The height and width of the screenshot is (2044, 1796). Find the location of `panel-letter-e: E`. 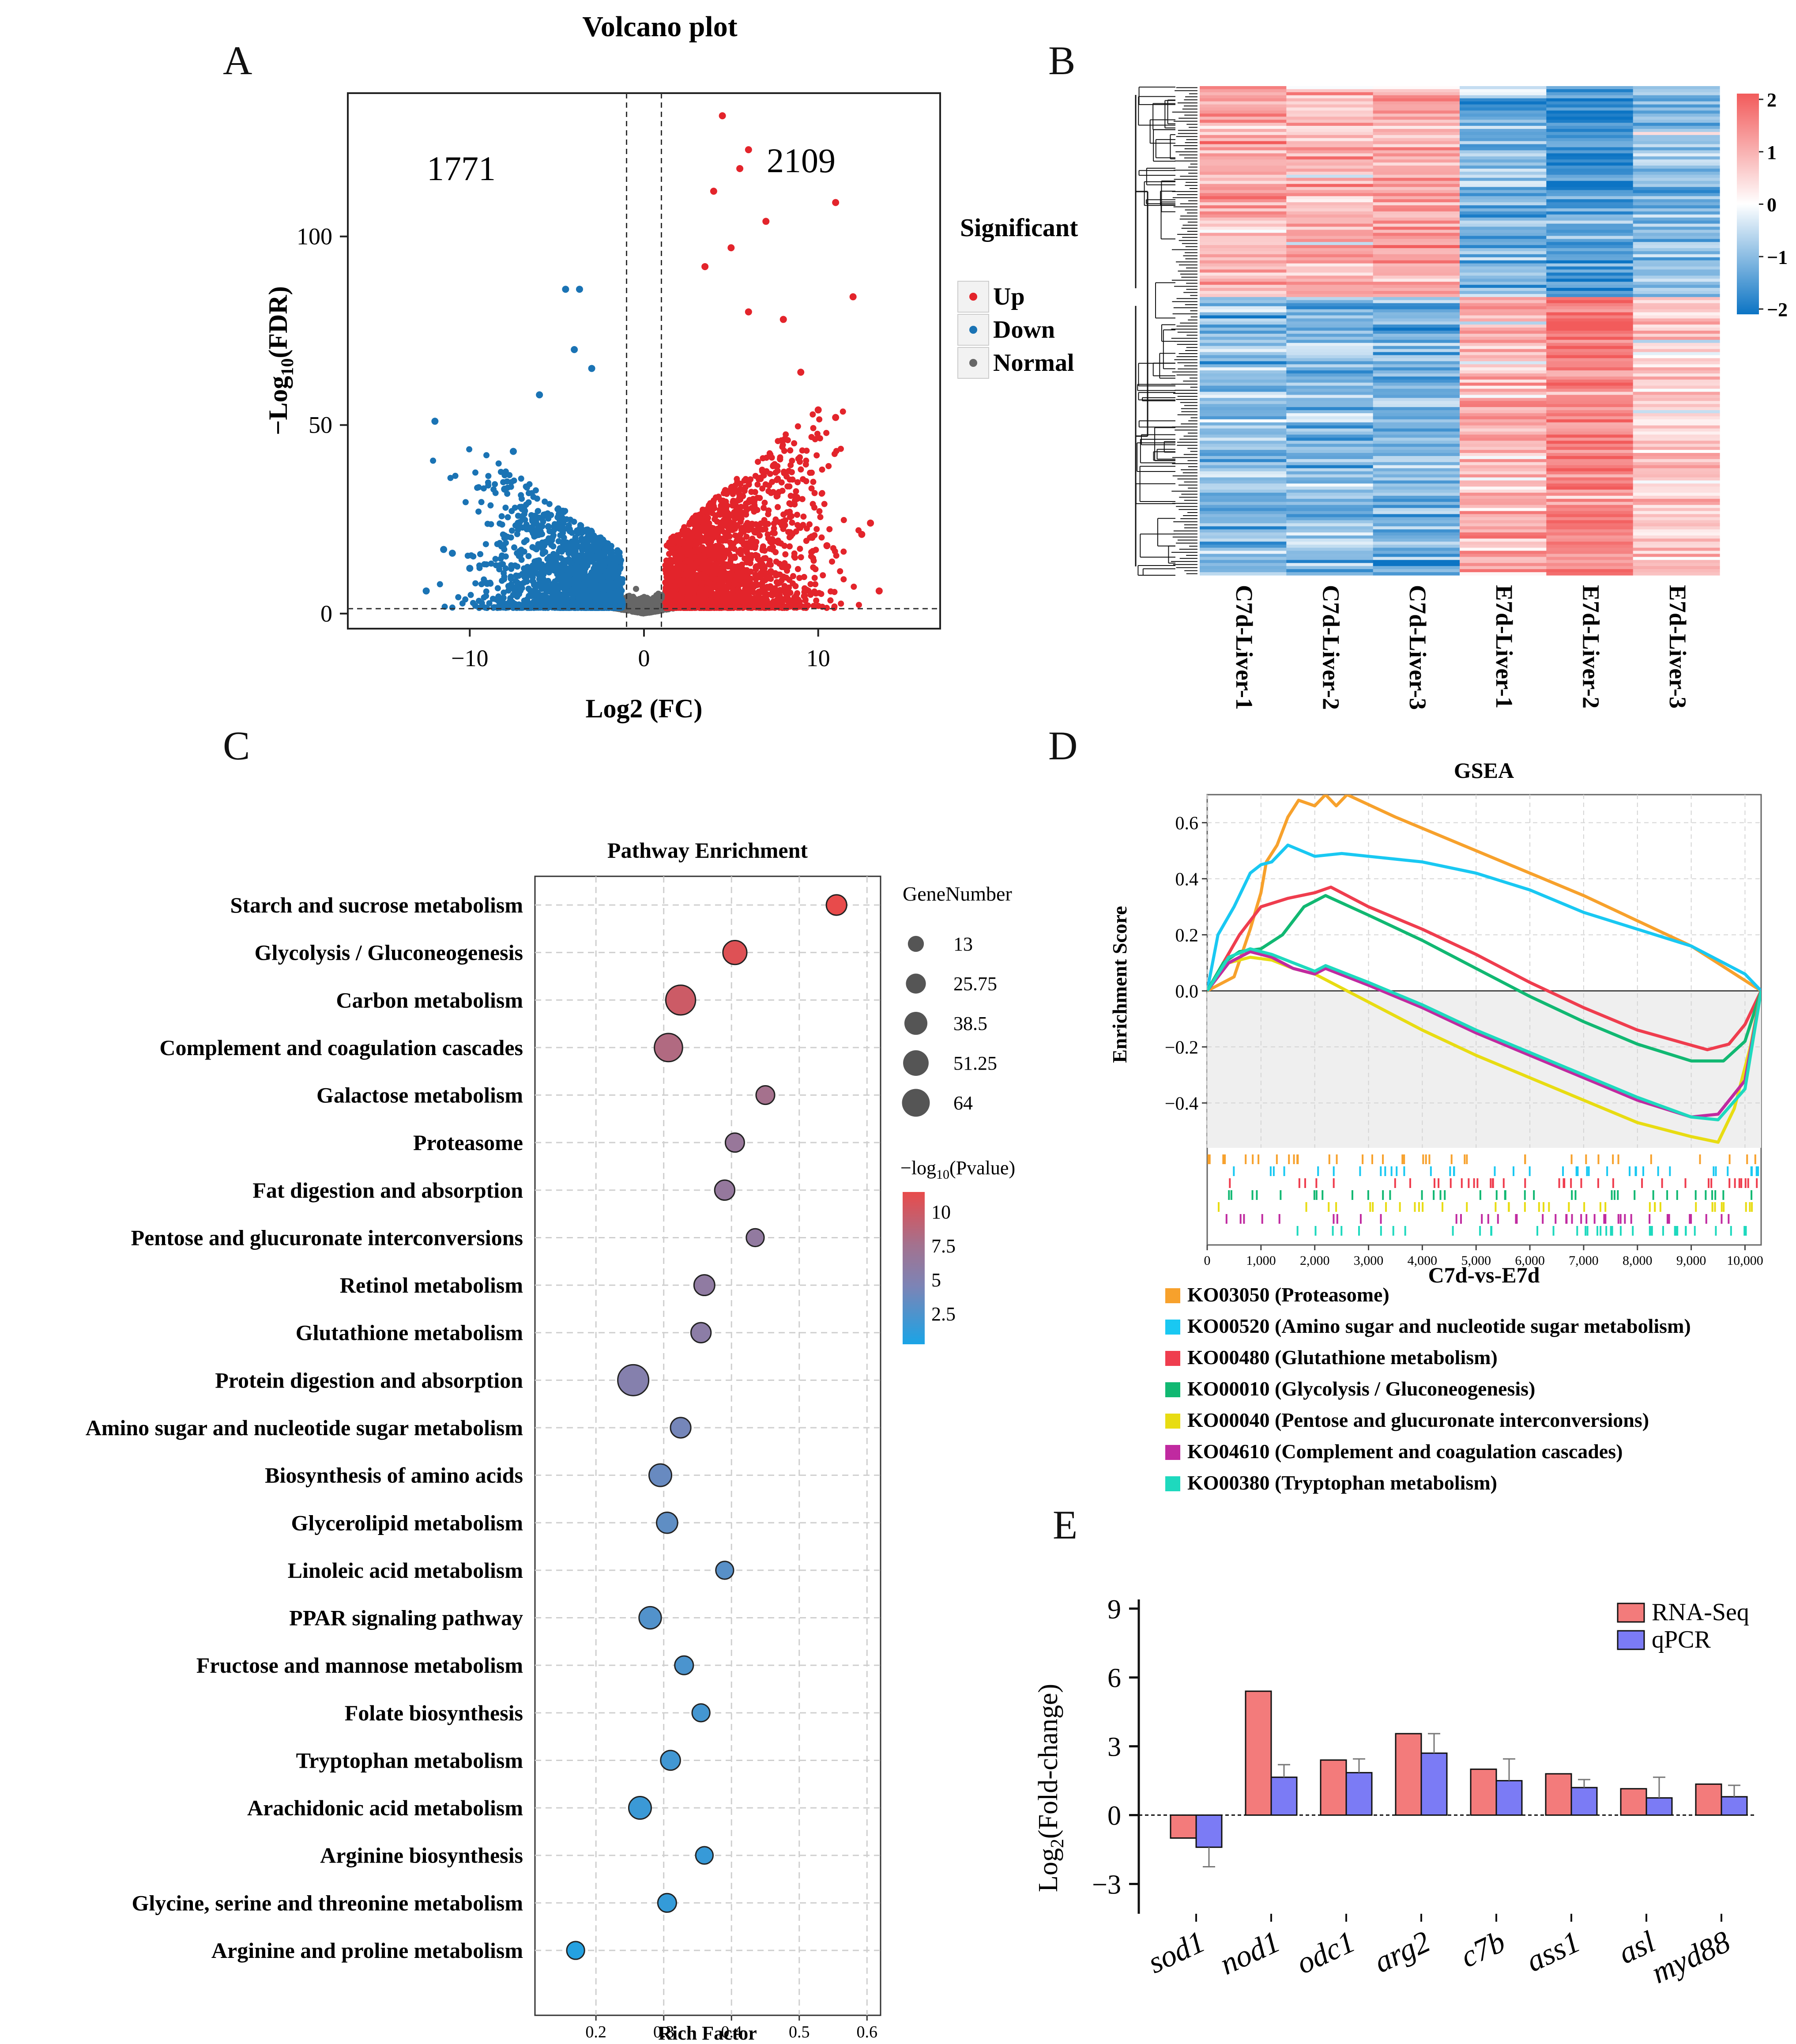

panel-letter-e: E is located at coordinates (1065, 1524).